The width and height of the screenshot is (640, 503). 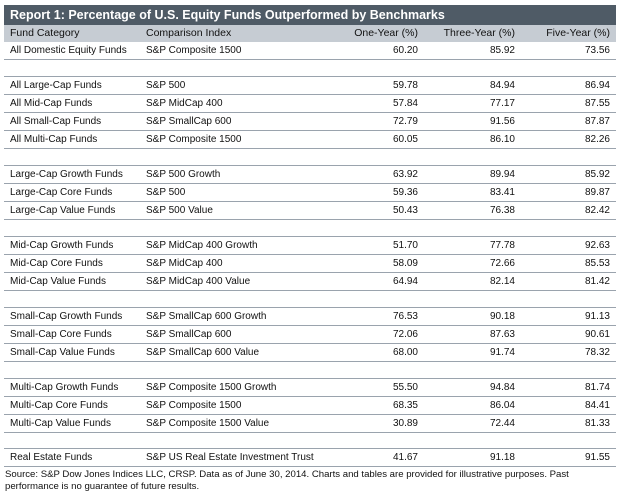 What do you see at coordinates (405, 334) in the screenshot?
I see `one-year-cell: 72.06` at bounding box center [405, 334].